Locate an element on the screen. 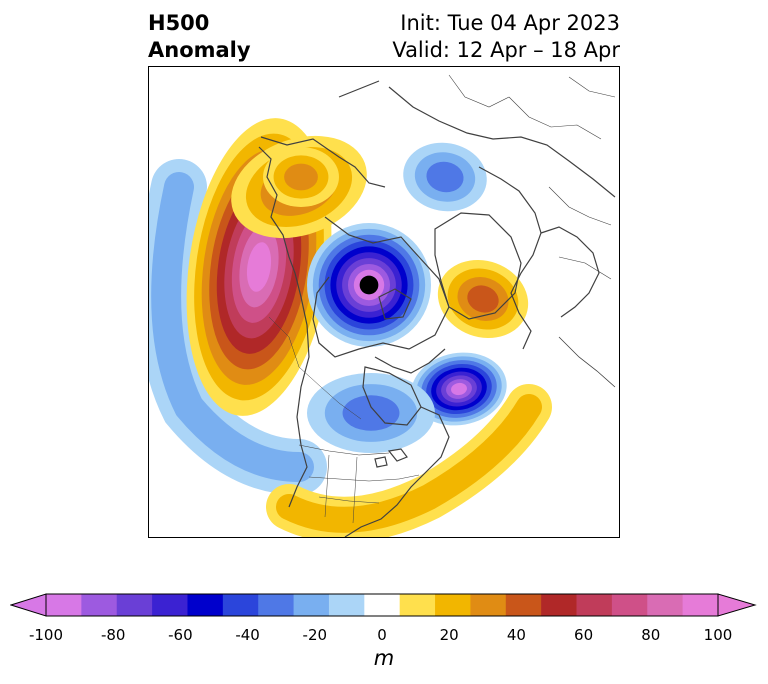 This screenshot has height=684, width=768. colorbar-tick-label: 0 is located at coordinates (382, 635).